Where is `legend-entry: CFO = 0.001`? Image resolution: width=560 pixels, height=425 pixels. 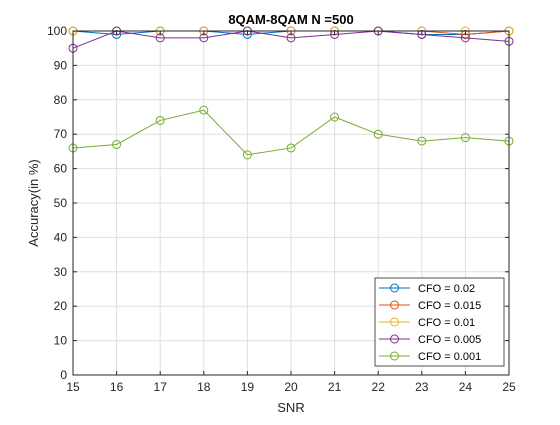
legend-entry: CFO = 0.001 is located at coordinates (430, 357).